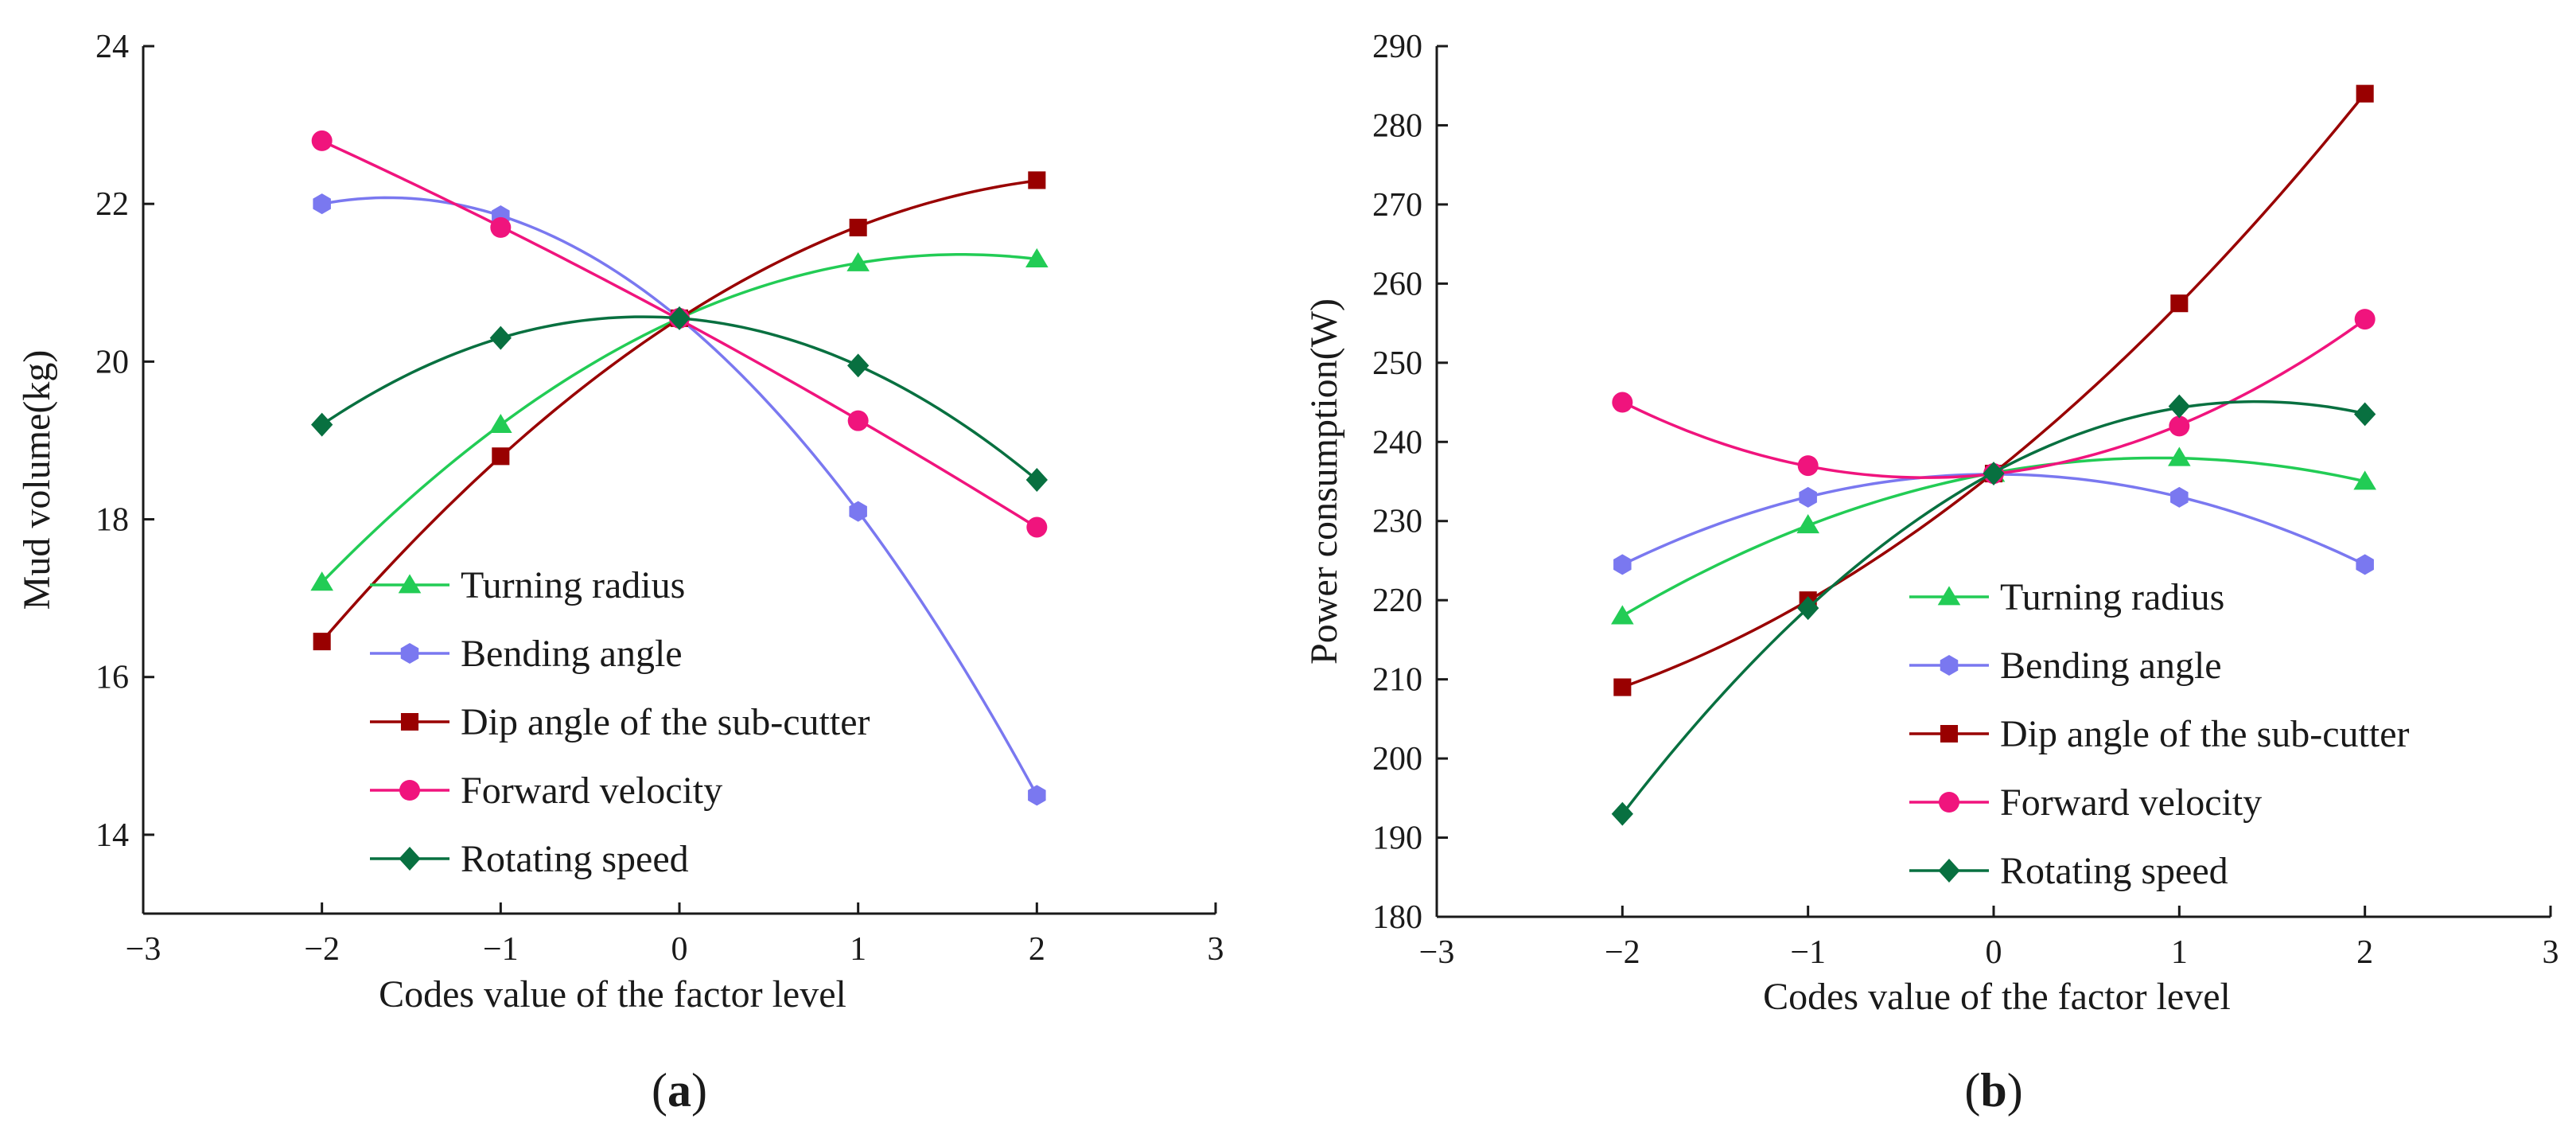 The height and width of the screenshot is (1142, 2576). I want to click on y-tick-label: 230, so click(1397, 522).